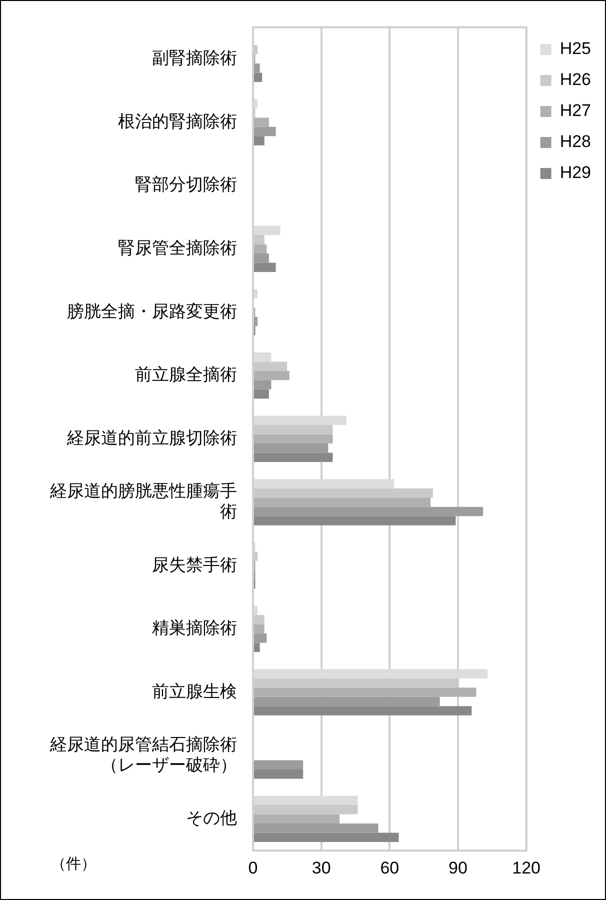 The width and height of the screenshot is (606, 900). I want to click on y-tick-label: 根治的腎摘除術, so click(177, 121).